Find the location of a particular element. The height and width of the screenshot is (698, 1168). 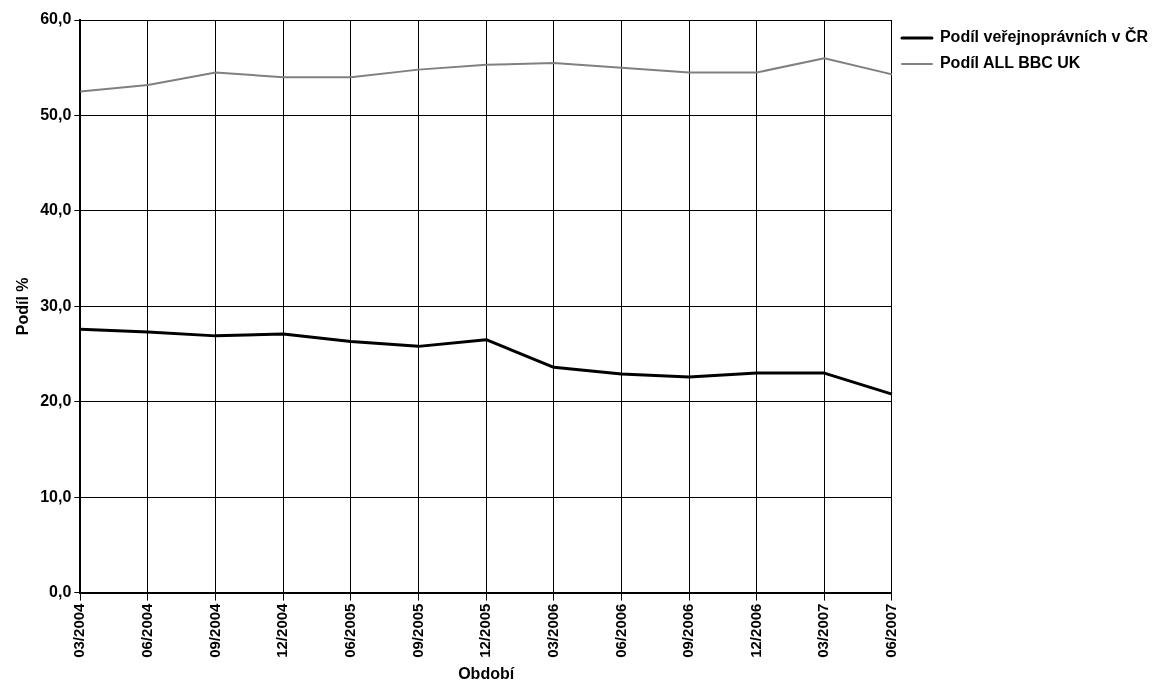

x-axis-title: Období is located at coordinates (486, 673).